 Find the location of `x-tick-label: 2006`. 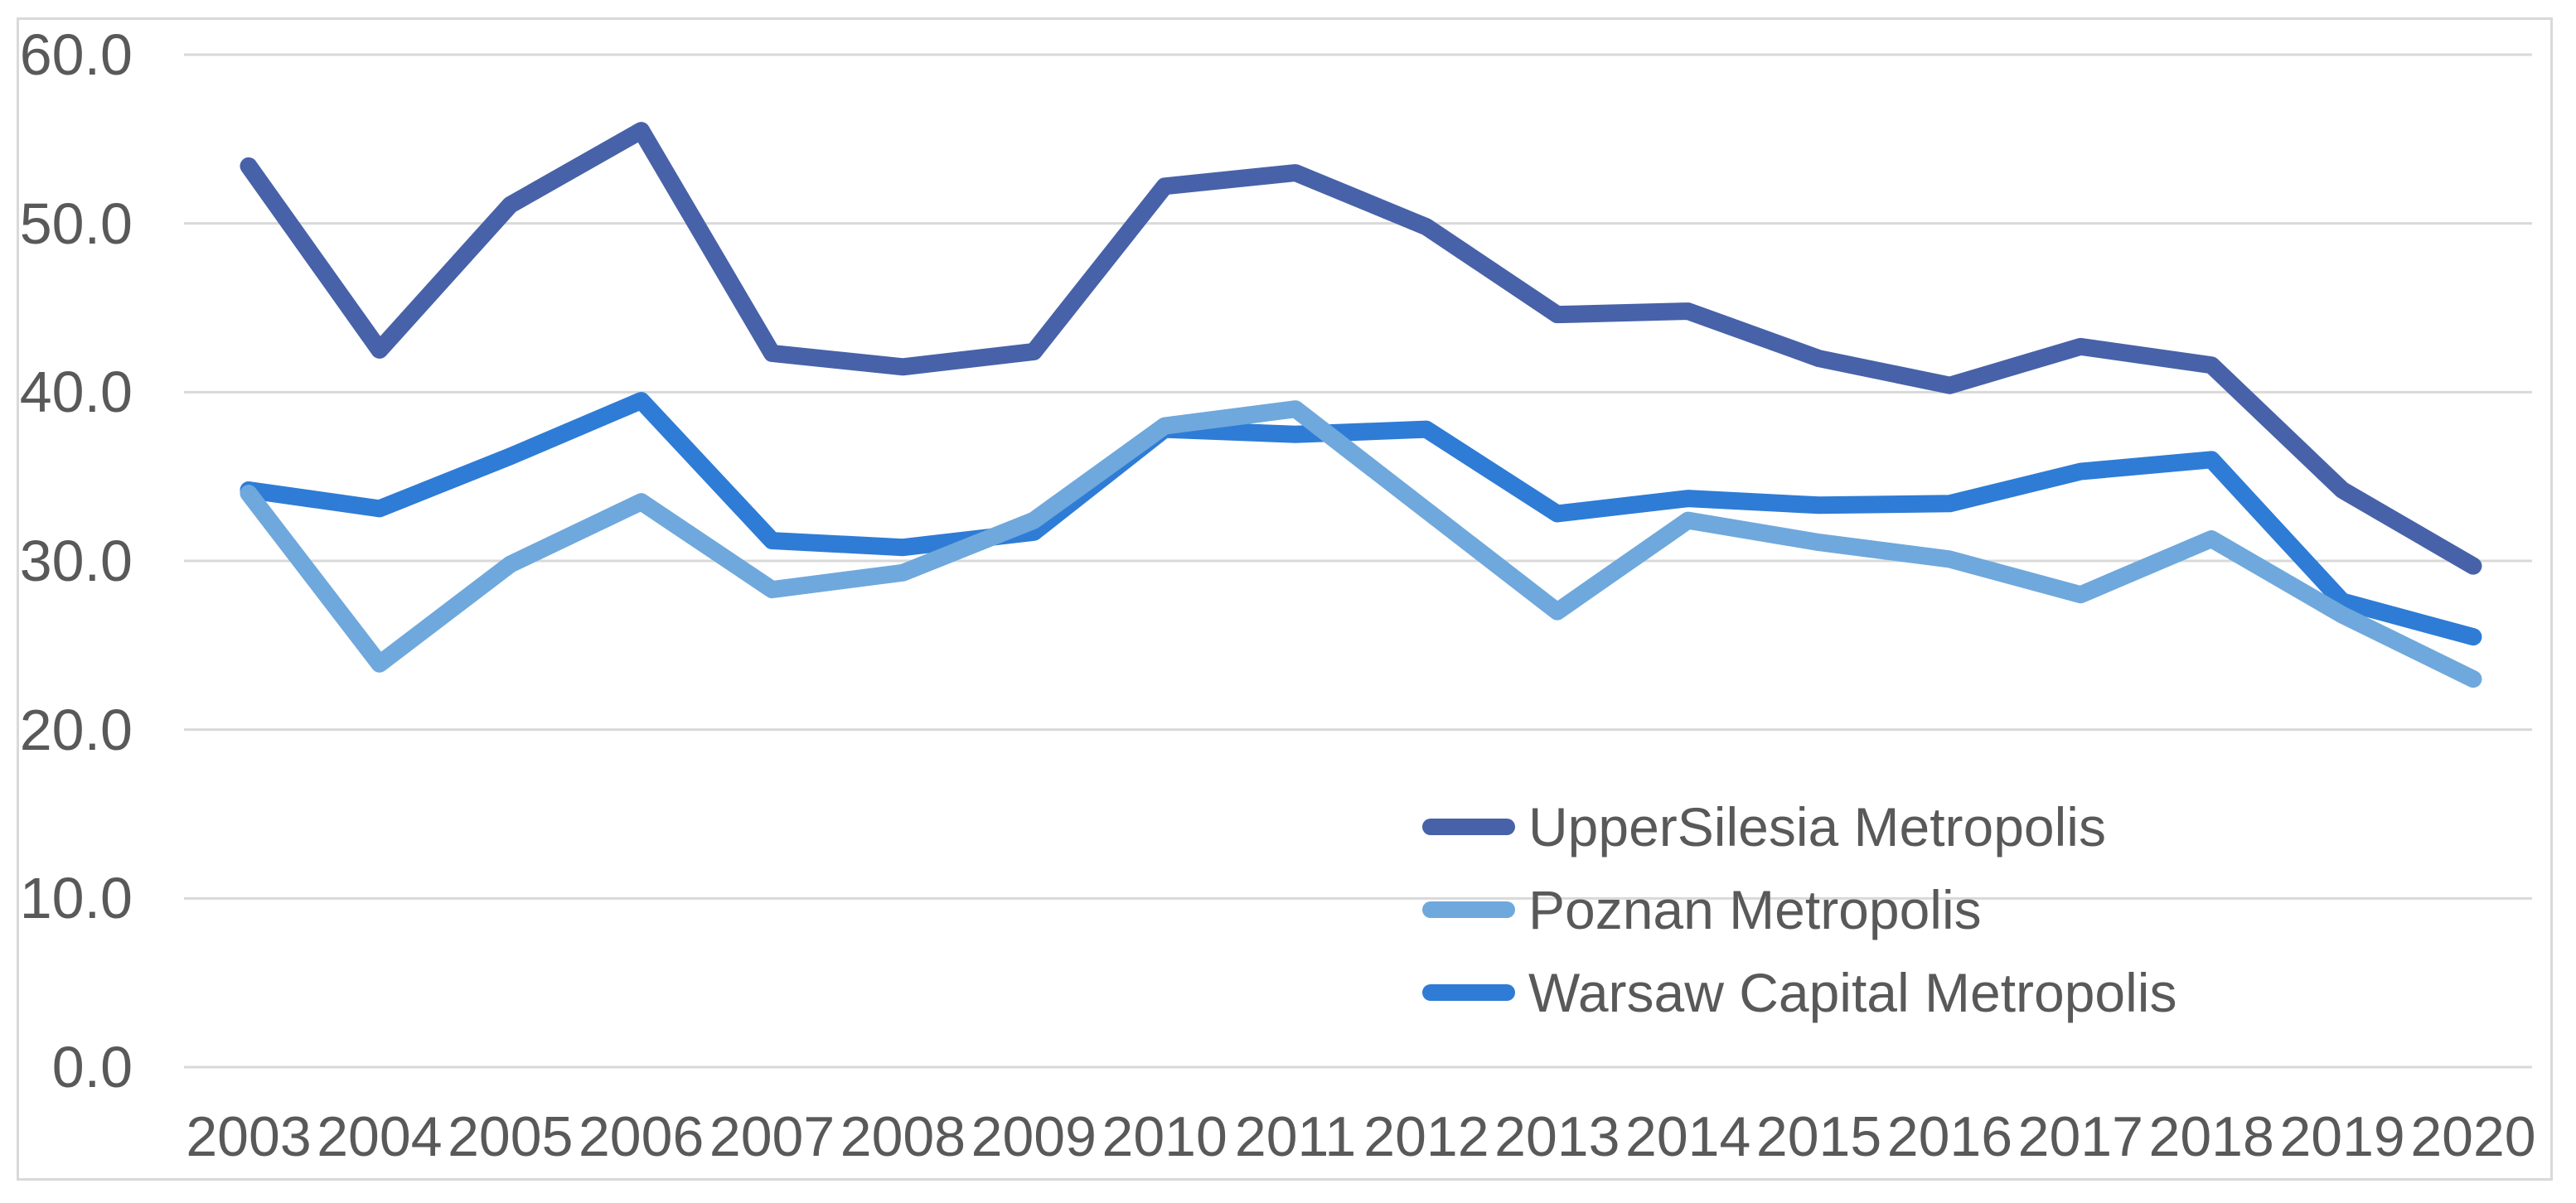

x-tick-label: 2006 is located at coordinates (641, 1136).